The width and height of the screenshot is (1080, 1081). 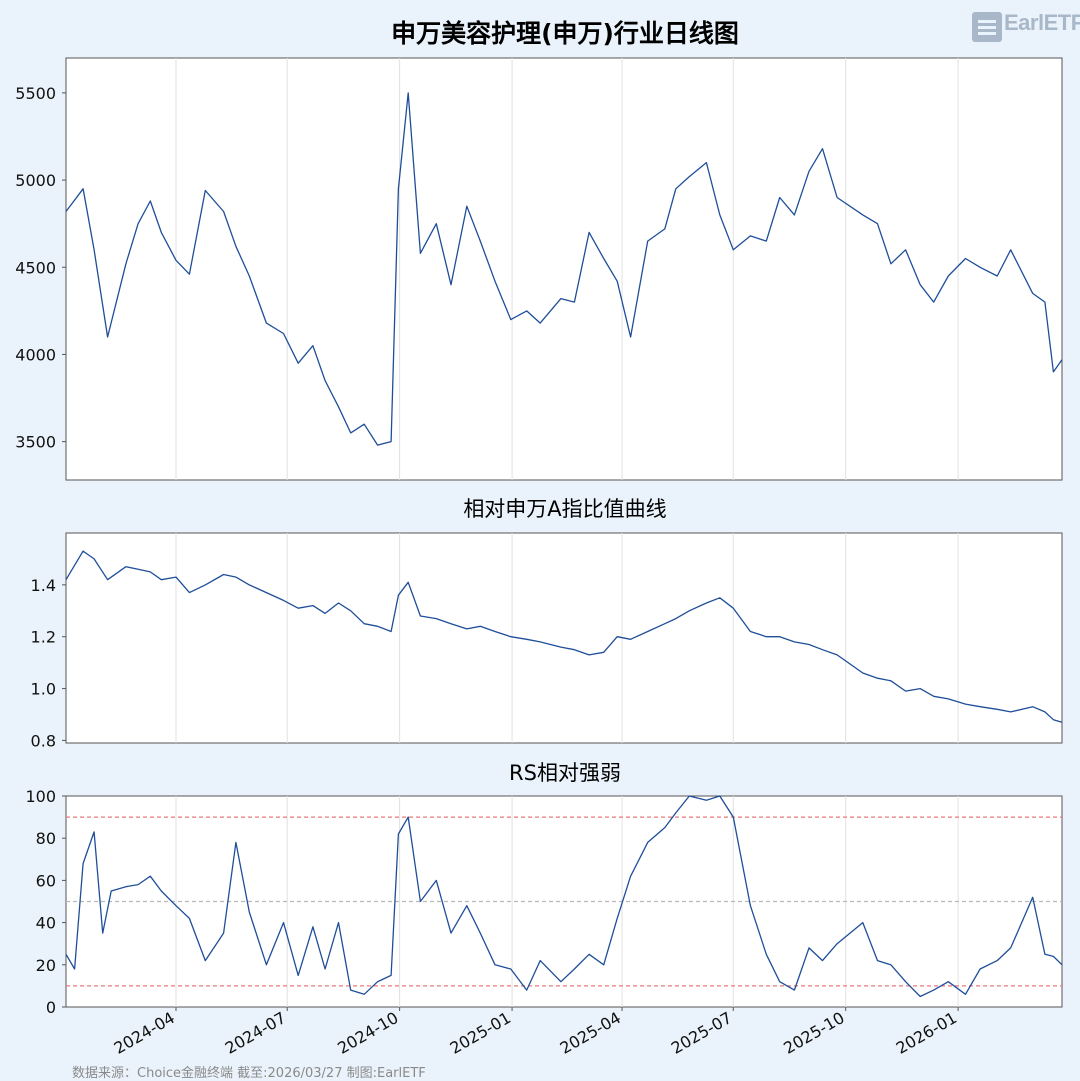 I want to click on logo-mark-icon, so click(x=987, y=27).